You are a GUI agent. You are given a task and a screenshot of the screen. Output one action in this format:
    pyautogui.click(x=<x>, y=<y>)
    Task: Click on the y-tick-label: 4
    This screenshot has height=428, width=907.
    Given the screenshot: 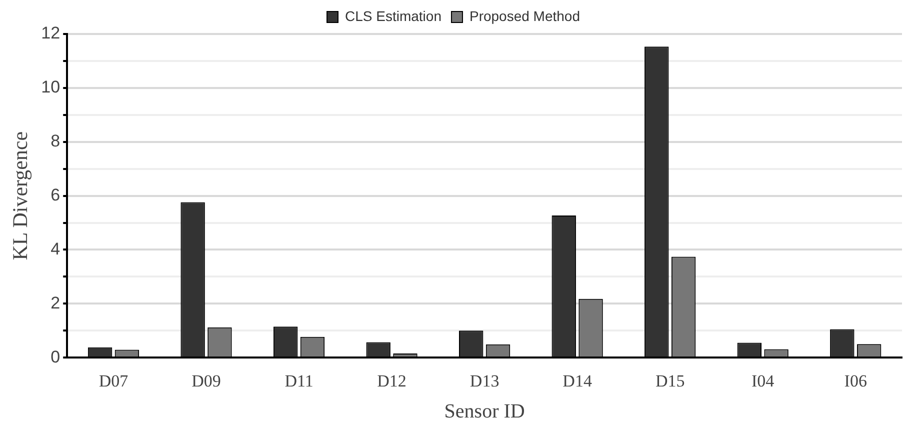 What is the action you would take?
    pyautogui.click(x=55, y=248)
    